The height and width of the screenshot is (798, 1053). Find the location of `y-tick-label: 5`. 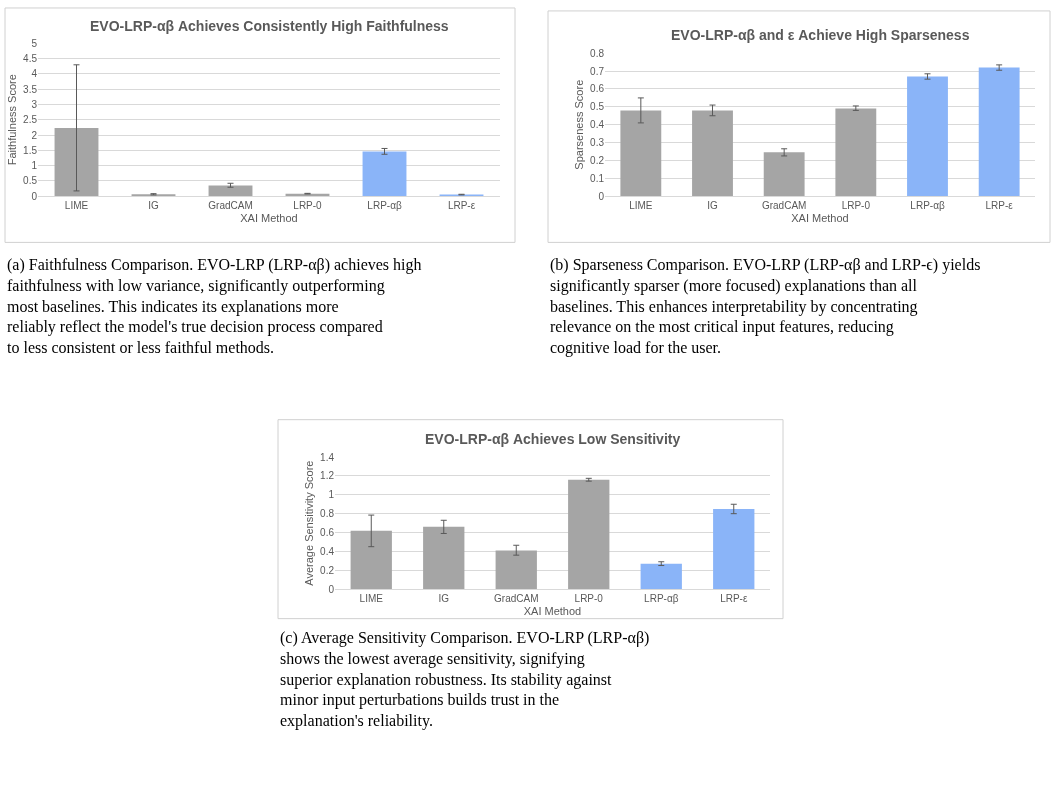

y-tick-label: 5 is located at coordinates (34, 43).